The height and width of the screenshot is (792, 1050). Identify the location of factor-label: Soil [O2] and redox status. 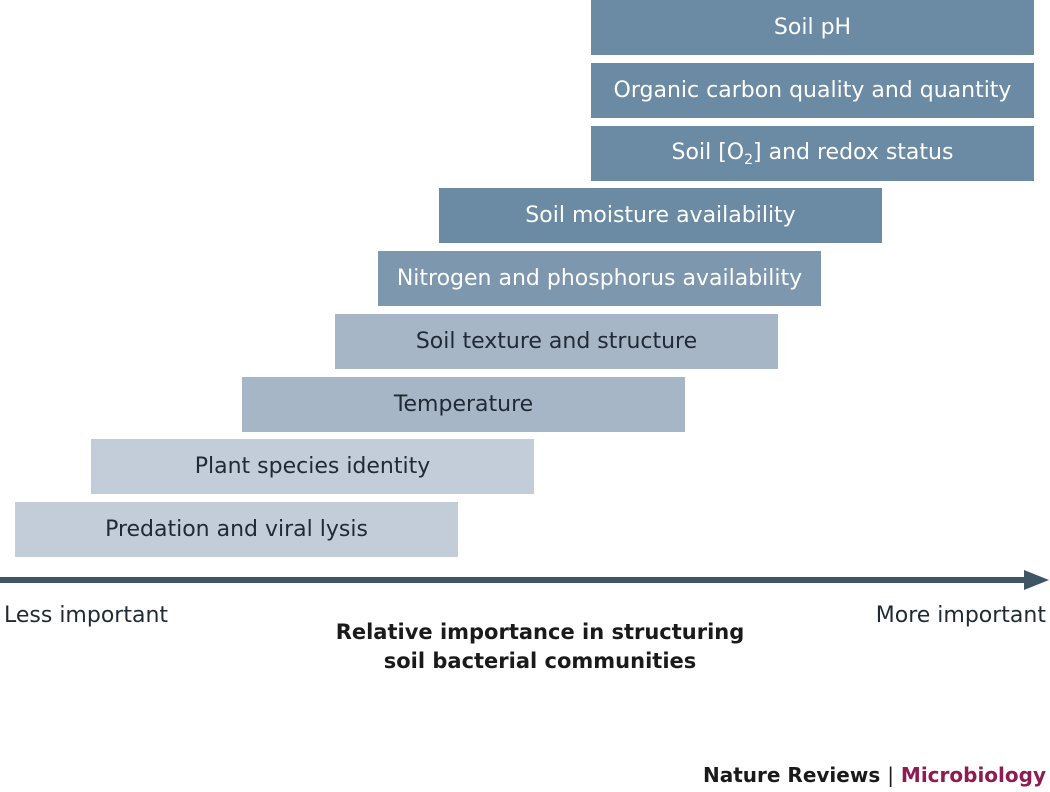
(813, 154).